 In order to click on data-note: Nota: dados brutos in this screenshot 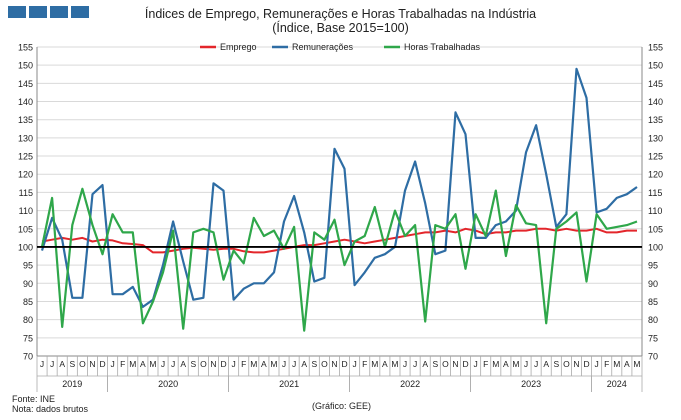, I will do `click(50, 409)`.